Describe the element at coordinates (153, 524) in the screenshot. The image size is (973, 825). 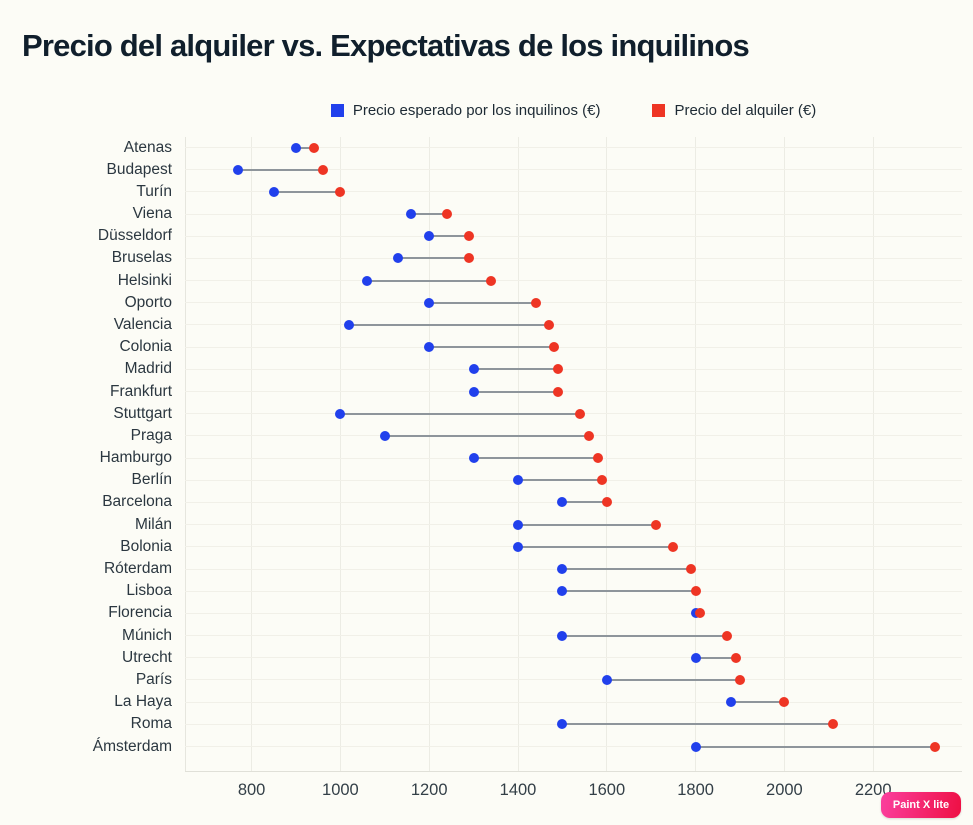
I see `city-label: Milán` at that location.